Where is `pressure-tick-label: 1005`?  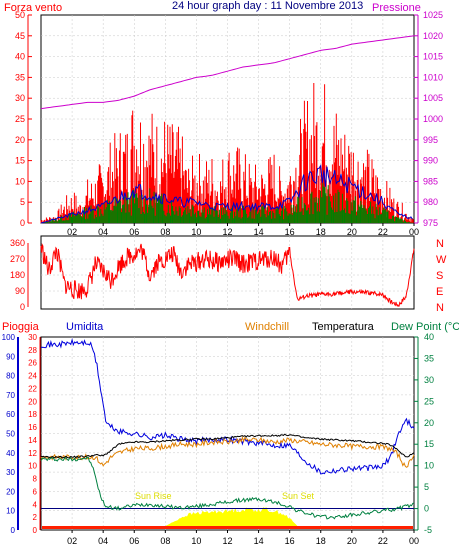
pressure-tick-label: 1005 is located at coordinates (433, 98).